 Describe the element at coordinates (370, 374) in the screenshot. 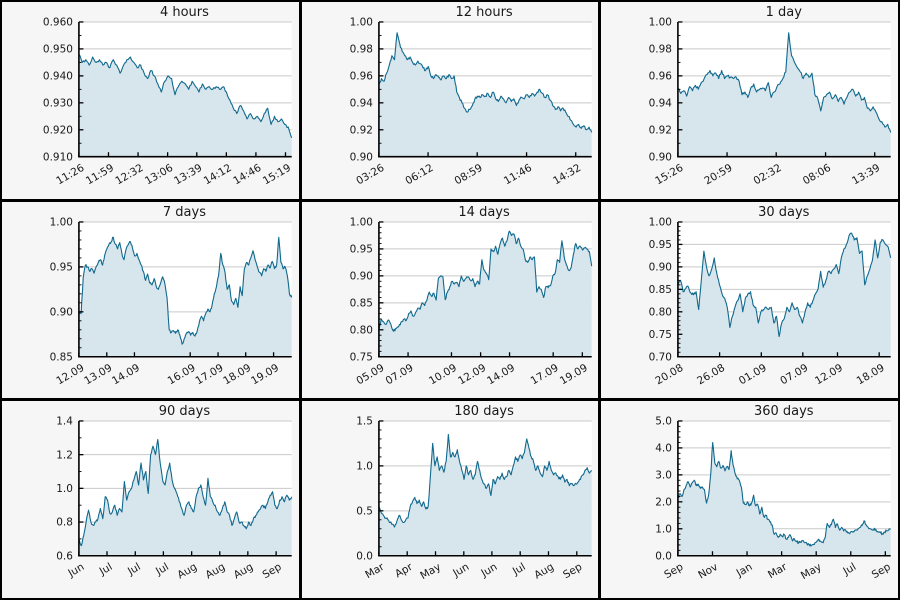

I see `svg-text: 05.09` at that location.